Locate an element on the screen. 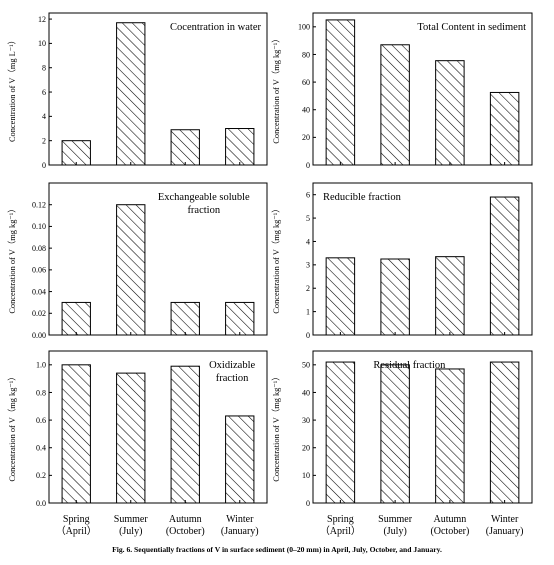  y-tick-label: 0.08 is located at coordinates (39, 248).